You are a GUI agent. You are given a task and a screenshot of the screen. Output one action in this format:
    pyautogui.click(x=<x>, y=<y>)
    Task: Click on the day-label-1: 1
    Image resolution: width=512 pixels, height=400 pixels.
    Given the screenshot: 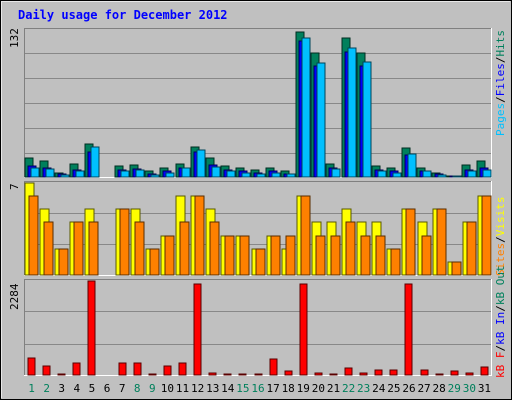 What is the action you would take?
    pyautogui.click(x=31, y=388)
    